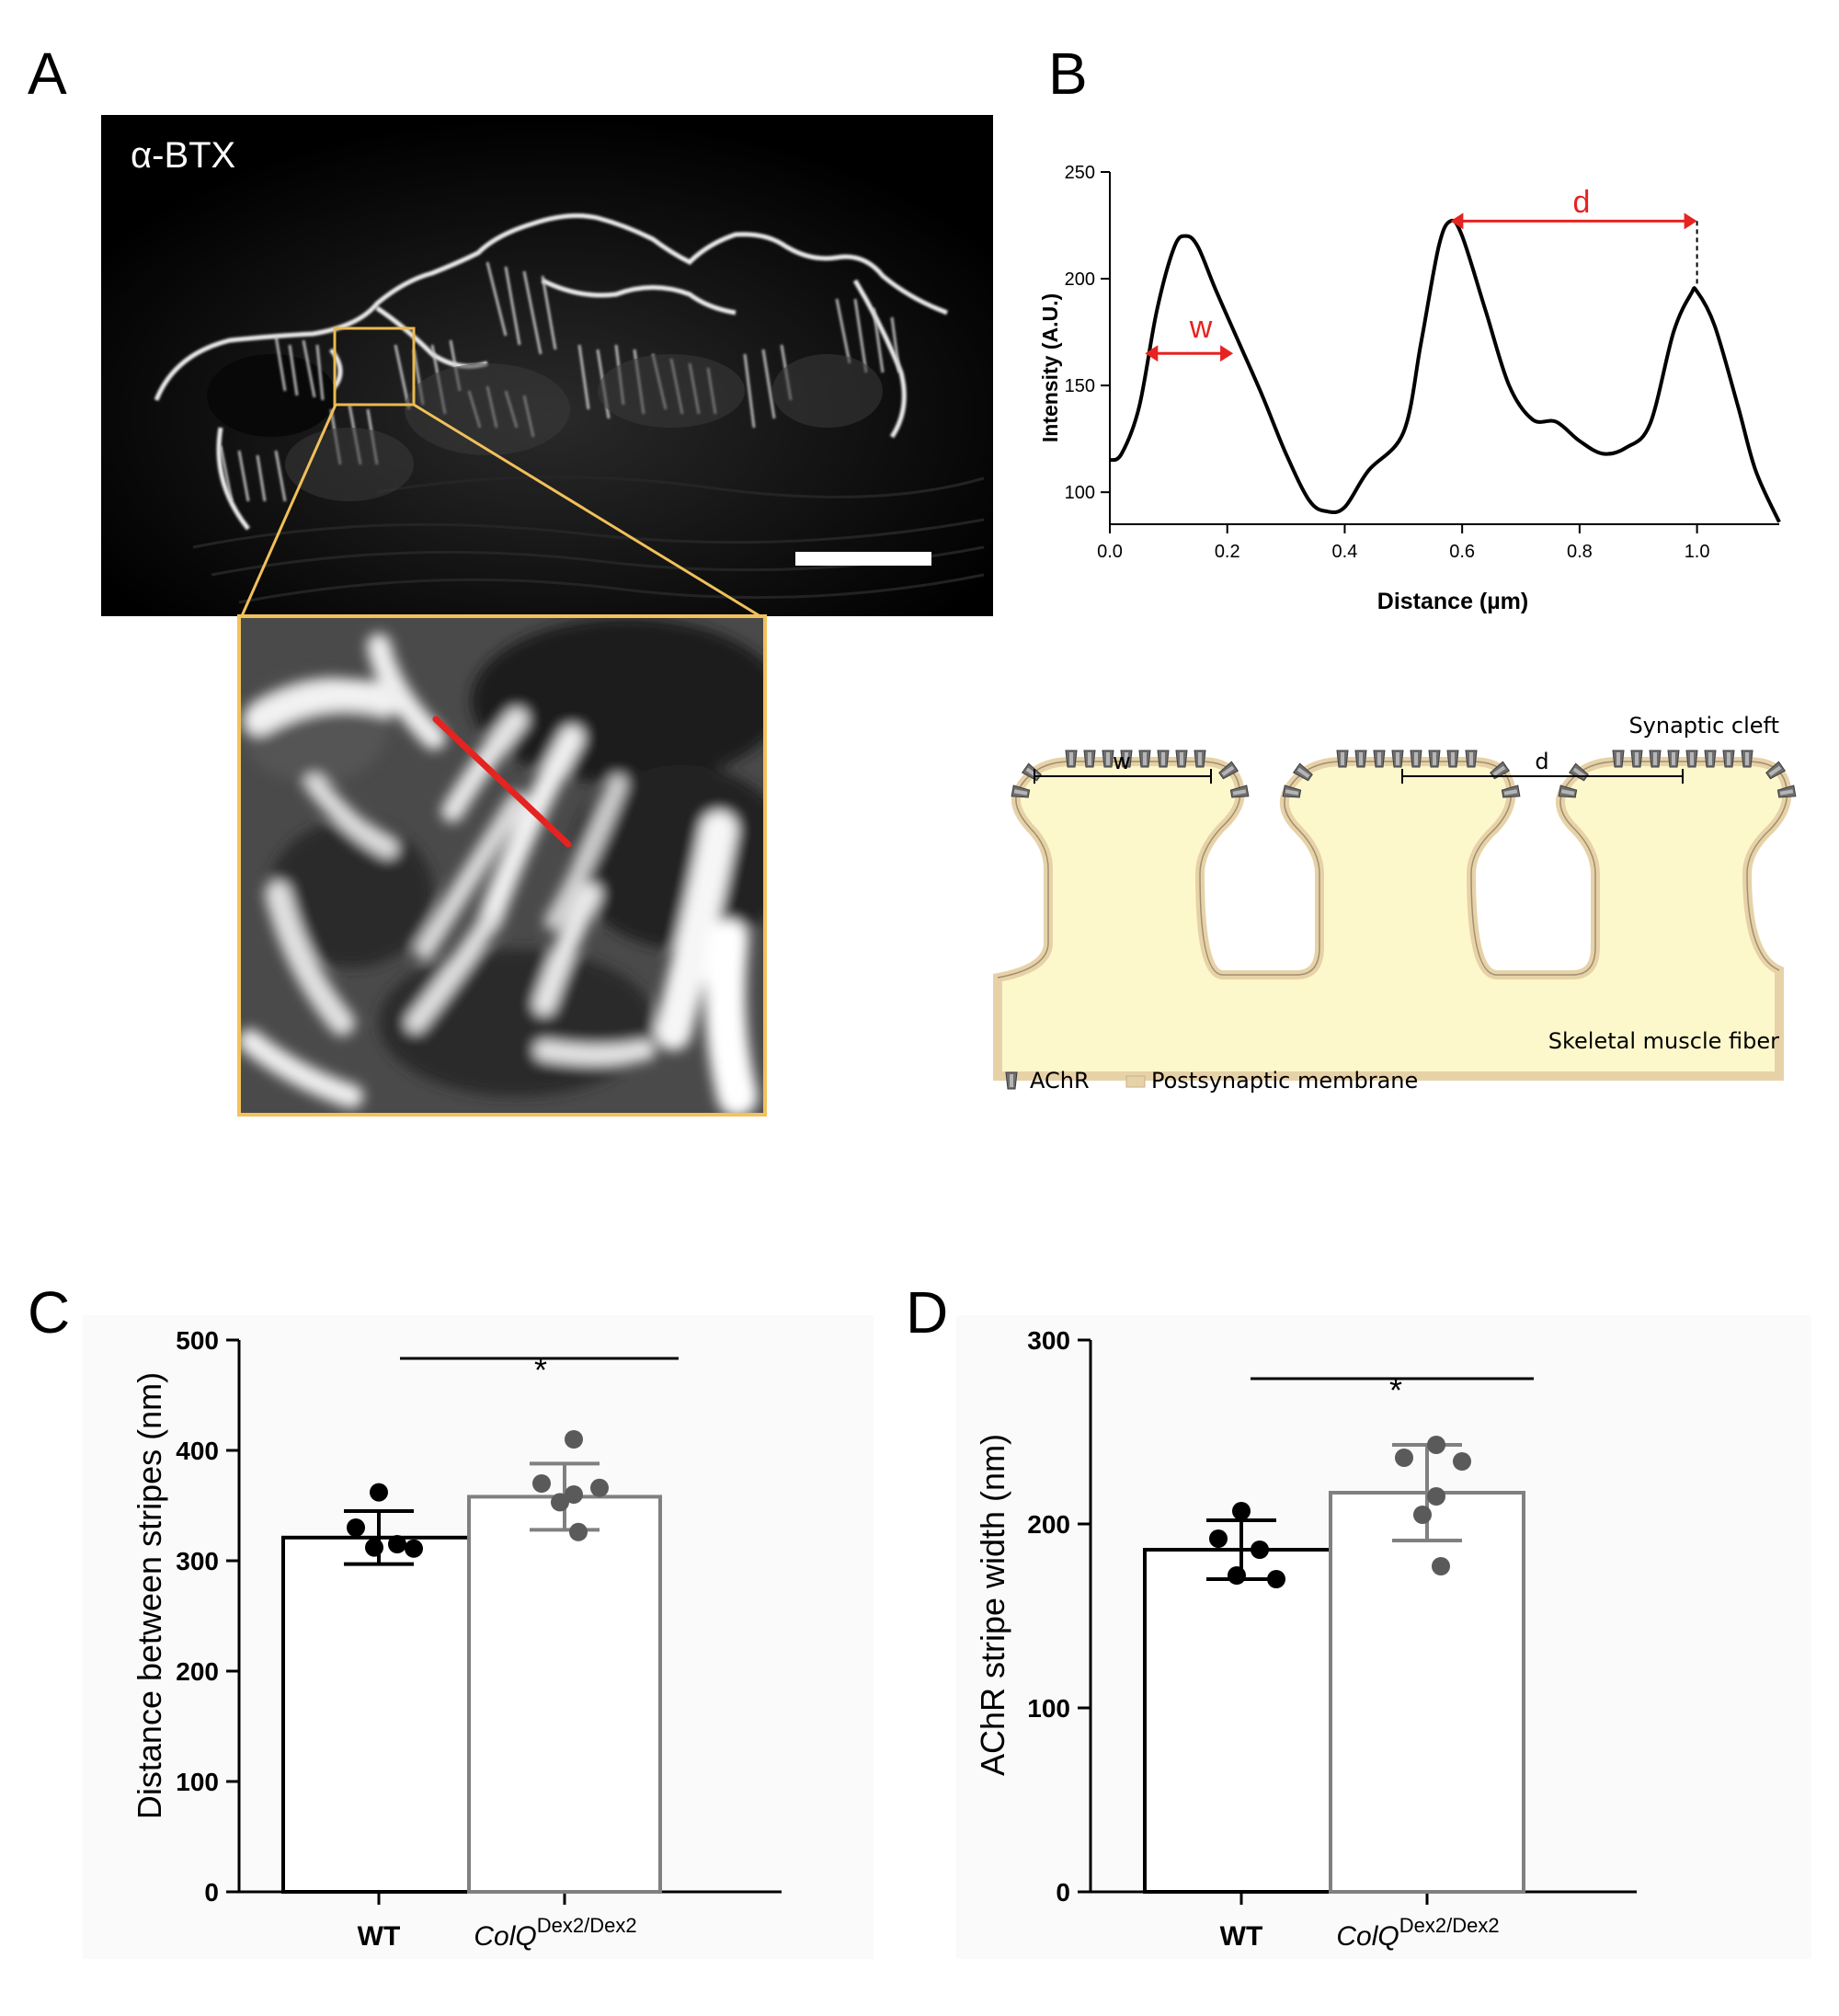  Describe the element at coordinates (197, 1782) in the screenshot. I see `chart-c-y-tick-label: 100` at that location.